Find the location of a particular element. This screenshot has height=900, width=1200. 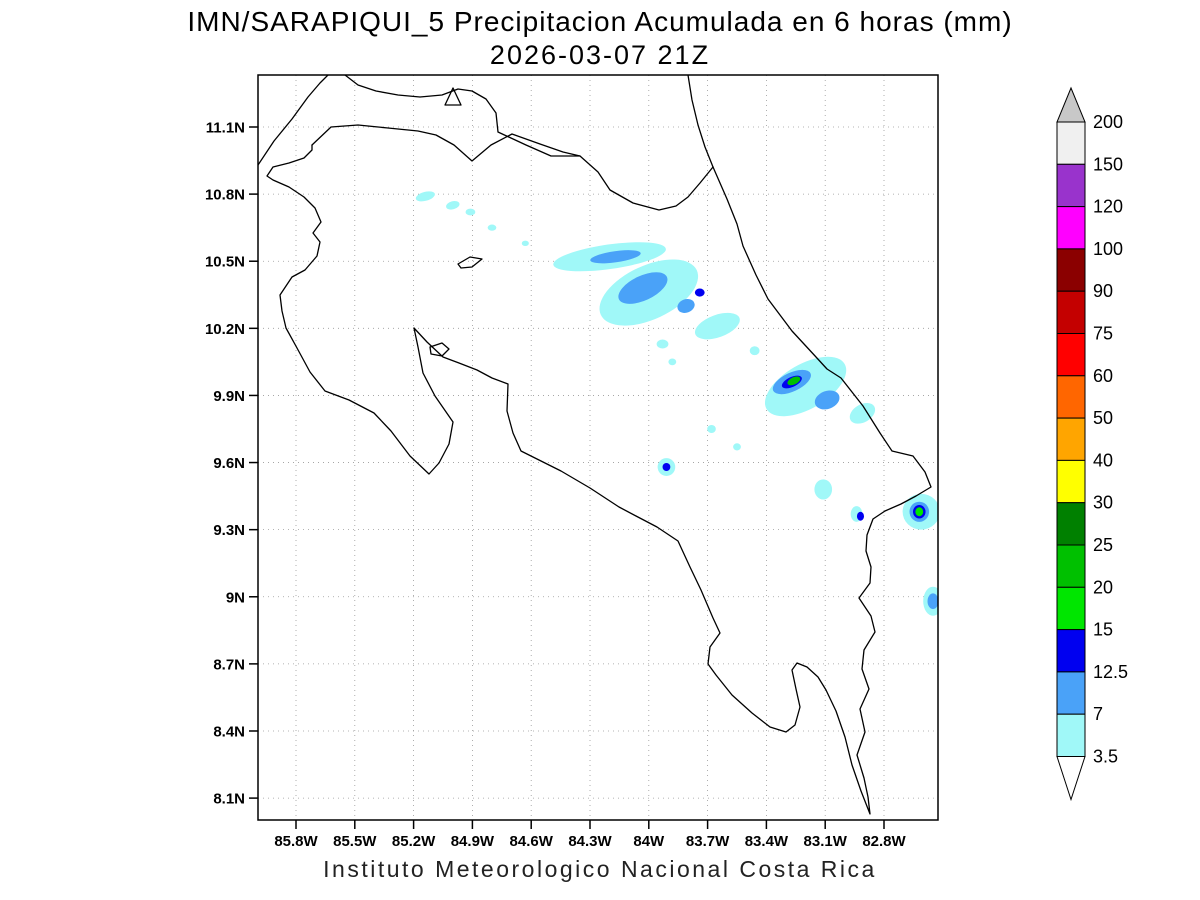

lat-tick-label: 10.2N is located at coordinates (225, 329).